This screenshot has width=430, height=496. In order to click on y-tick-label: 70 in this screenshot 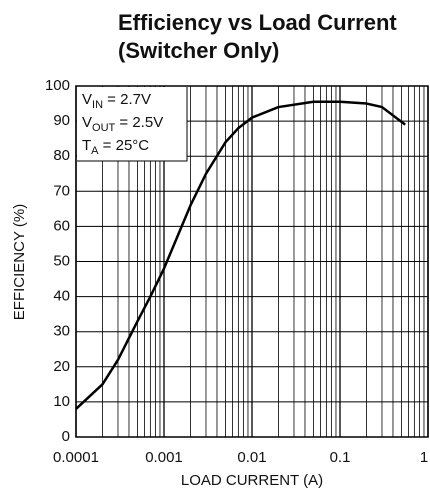, I will do `click(61, 190)`.